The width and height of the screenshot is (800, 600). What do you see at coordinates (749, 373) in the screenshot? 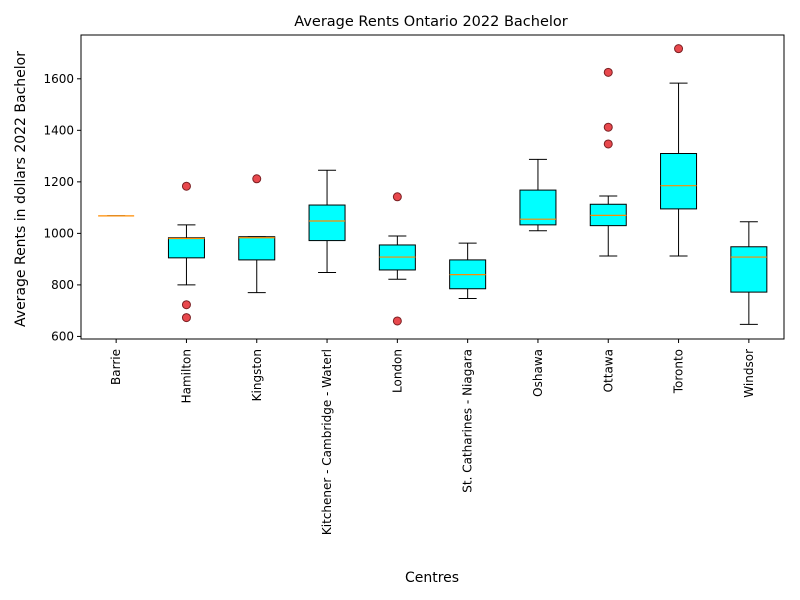
I see `x-tick-label: Windsor` at bounding box center [749, 373].